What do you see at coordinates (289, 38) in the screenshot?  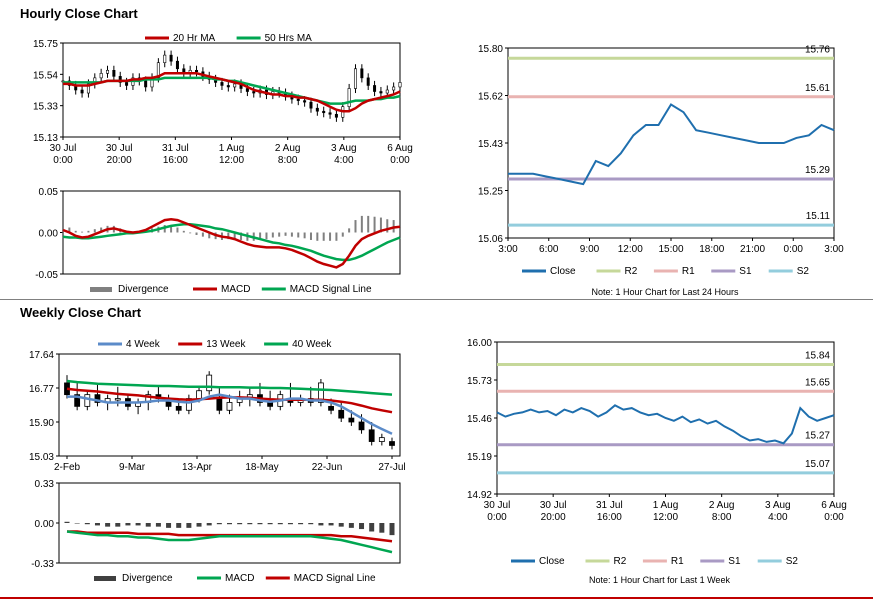 I see `hourly-price-legend-label: 50 Hrs MA` at bounding box center [289, 38].